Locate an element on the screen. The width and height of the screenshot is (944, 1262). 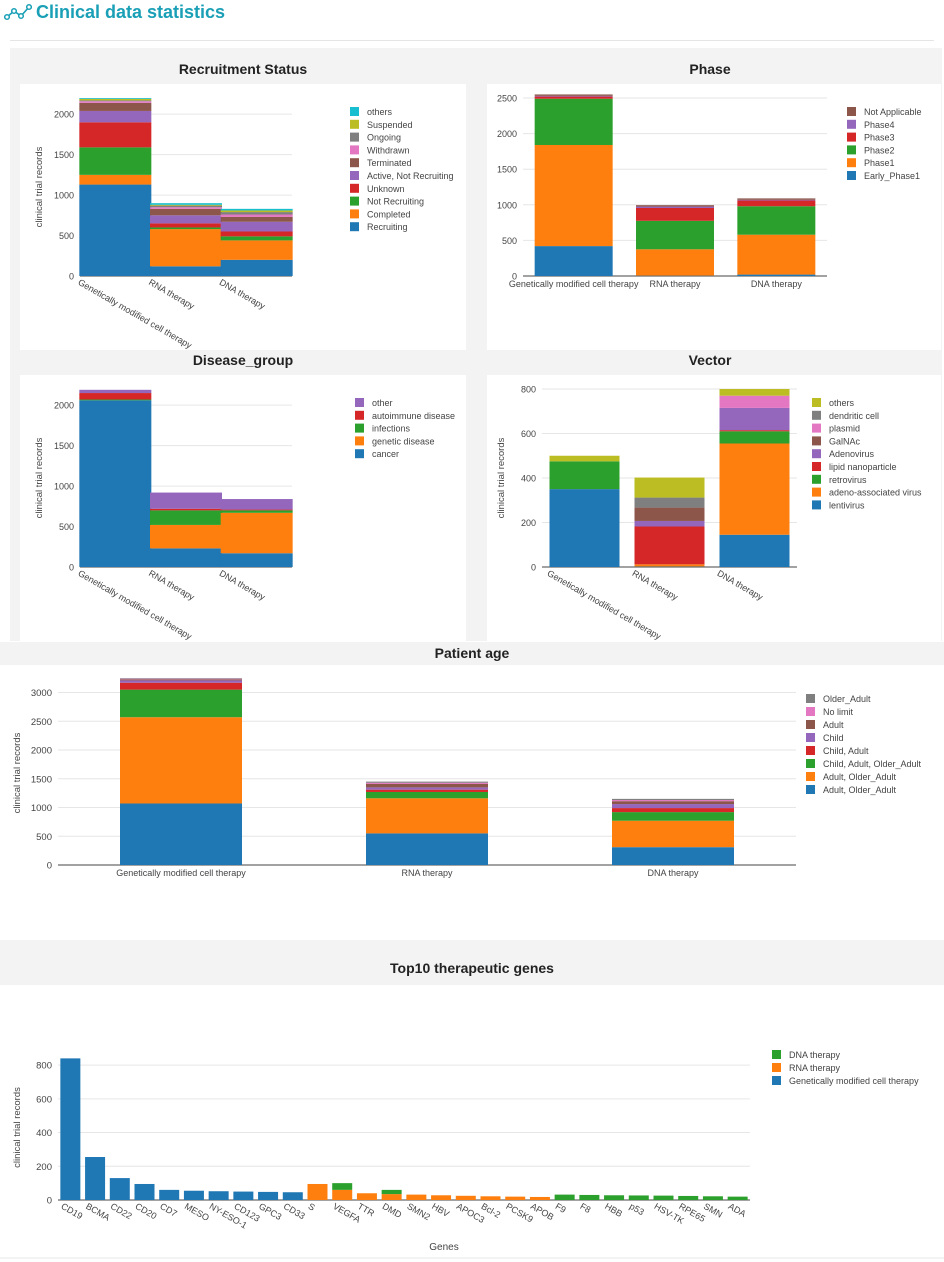
bar-dendritic-cell-rna-therapy is located at coordinates (670, 503).